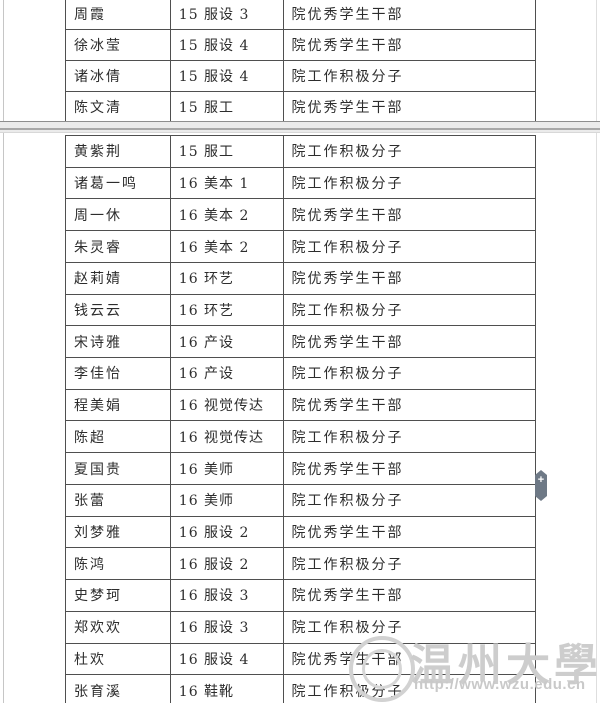 This screenshot has height=703, width=600. What do you see at coordinates (118, 151) in the screenshot?
I see `student-name-cell: 黄紫荆` at bounding box center [118, 151].